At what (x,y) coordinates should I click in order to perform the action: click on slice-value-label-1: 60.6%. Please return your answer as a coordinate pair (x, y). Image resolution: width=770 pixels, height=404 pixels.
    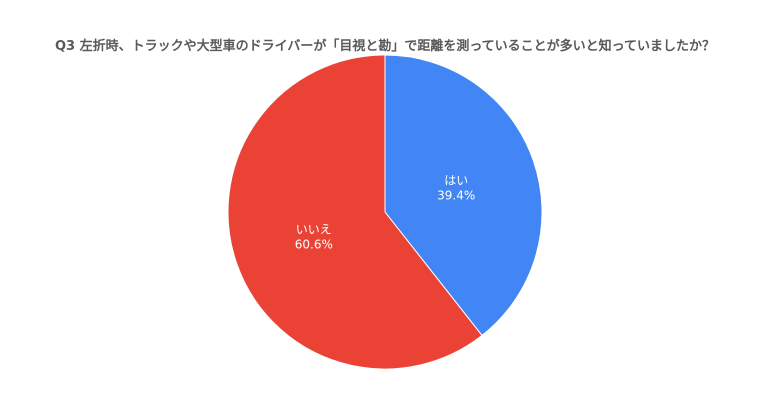
    Looking at the image, I should click on (314, 245).